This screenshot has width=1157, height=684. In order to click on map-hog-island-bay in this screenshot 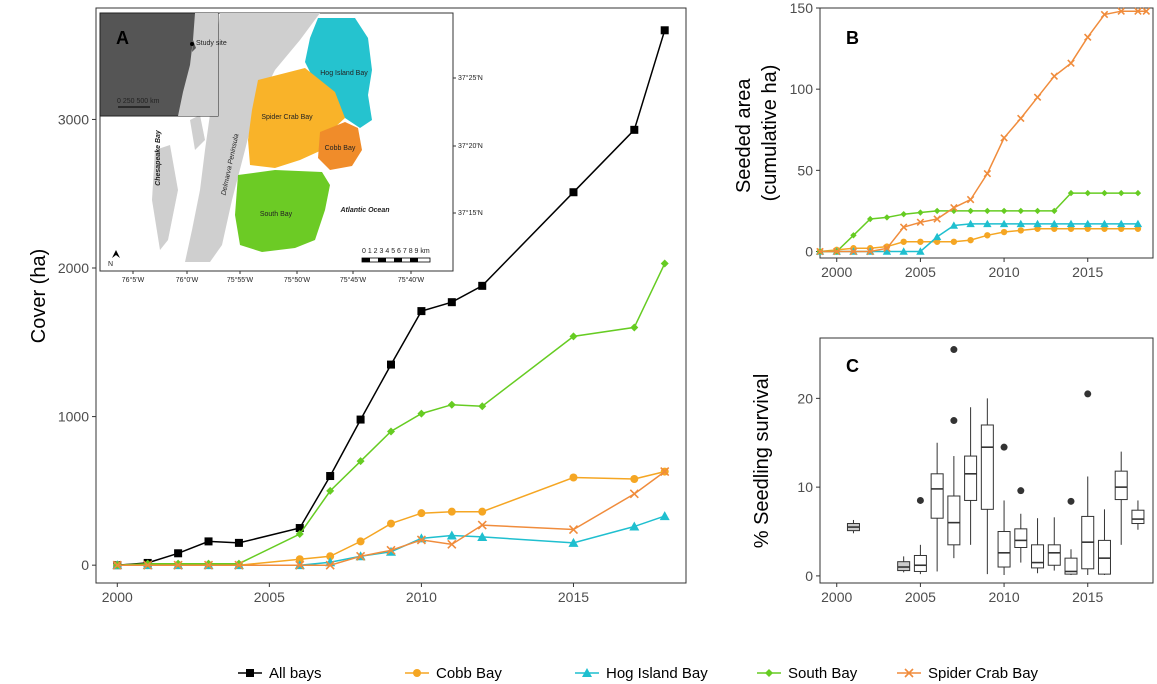, I will do `click(338, 73)`.